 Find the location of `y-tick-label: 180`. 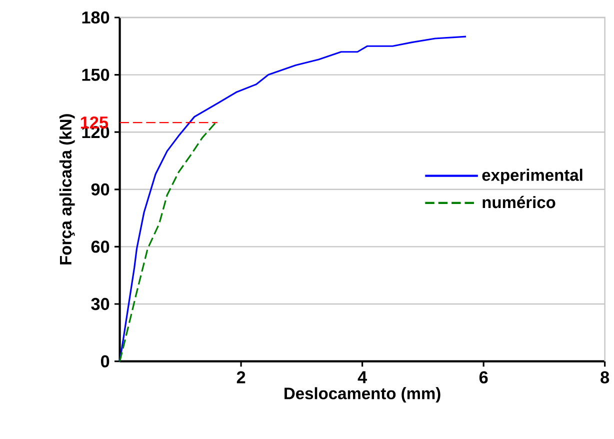

y-tick-label: 180 is located at coordinates (96, 18).